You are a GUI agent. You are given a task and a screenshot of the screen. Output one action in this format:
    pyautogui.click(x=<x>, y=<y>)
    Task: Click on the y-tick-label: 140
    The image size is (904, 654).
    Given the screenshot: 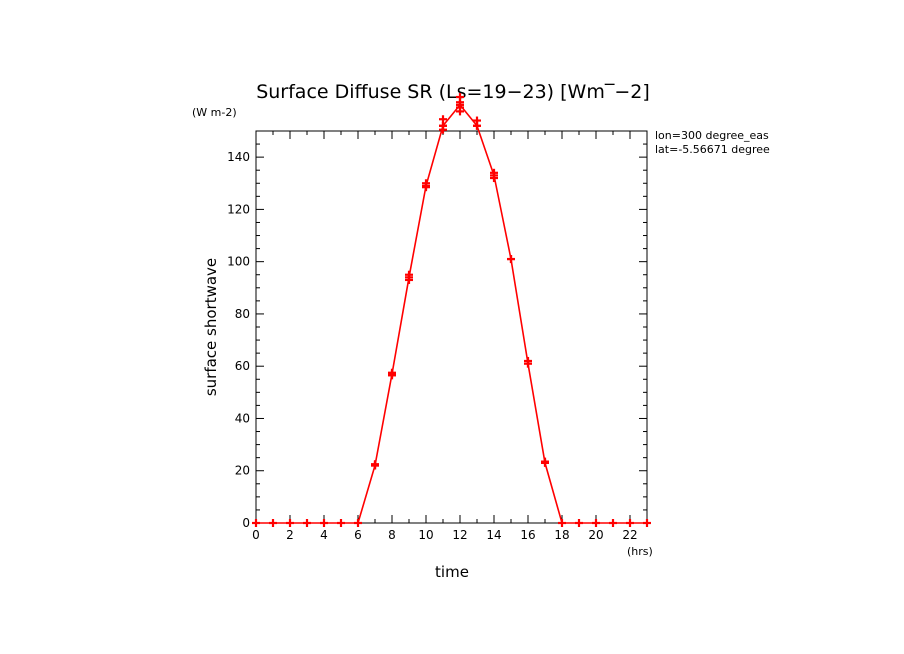 What is the action you would take?
    pyautogui.click(x=238, y=157)
    